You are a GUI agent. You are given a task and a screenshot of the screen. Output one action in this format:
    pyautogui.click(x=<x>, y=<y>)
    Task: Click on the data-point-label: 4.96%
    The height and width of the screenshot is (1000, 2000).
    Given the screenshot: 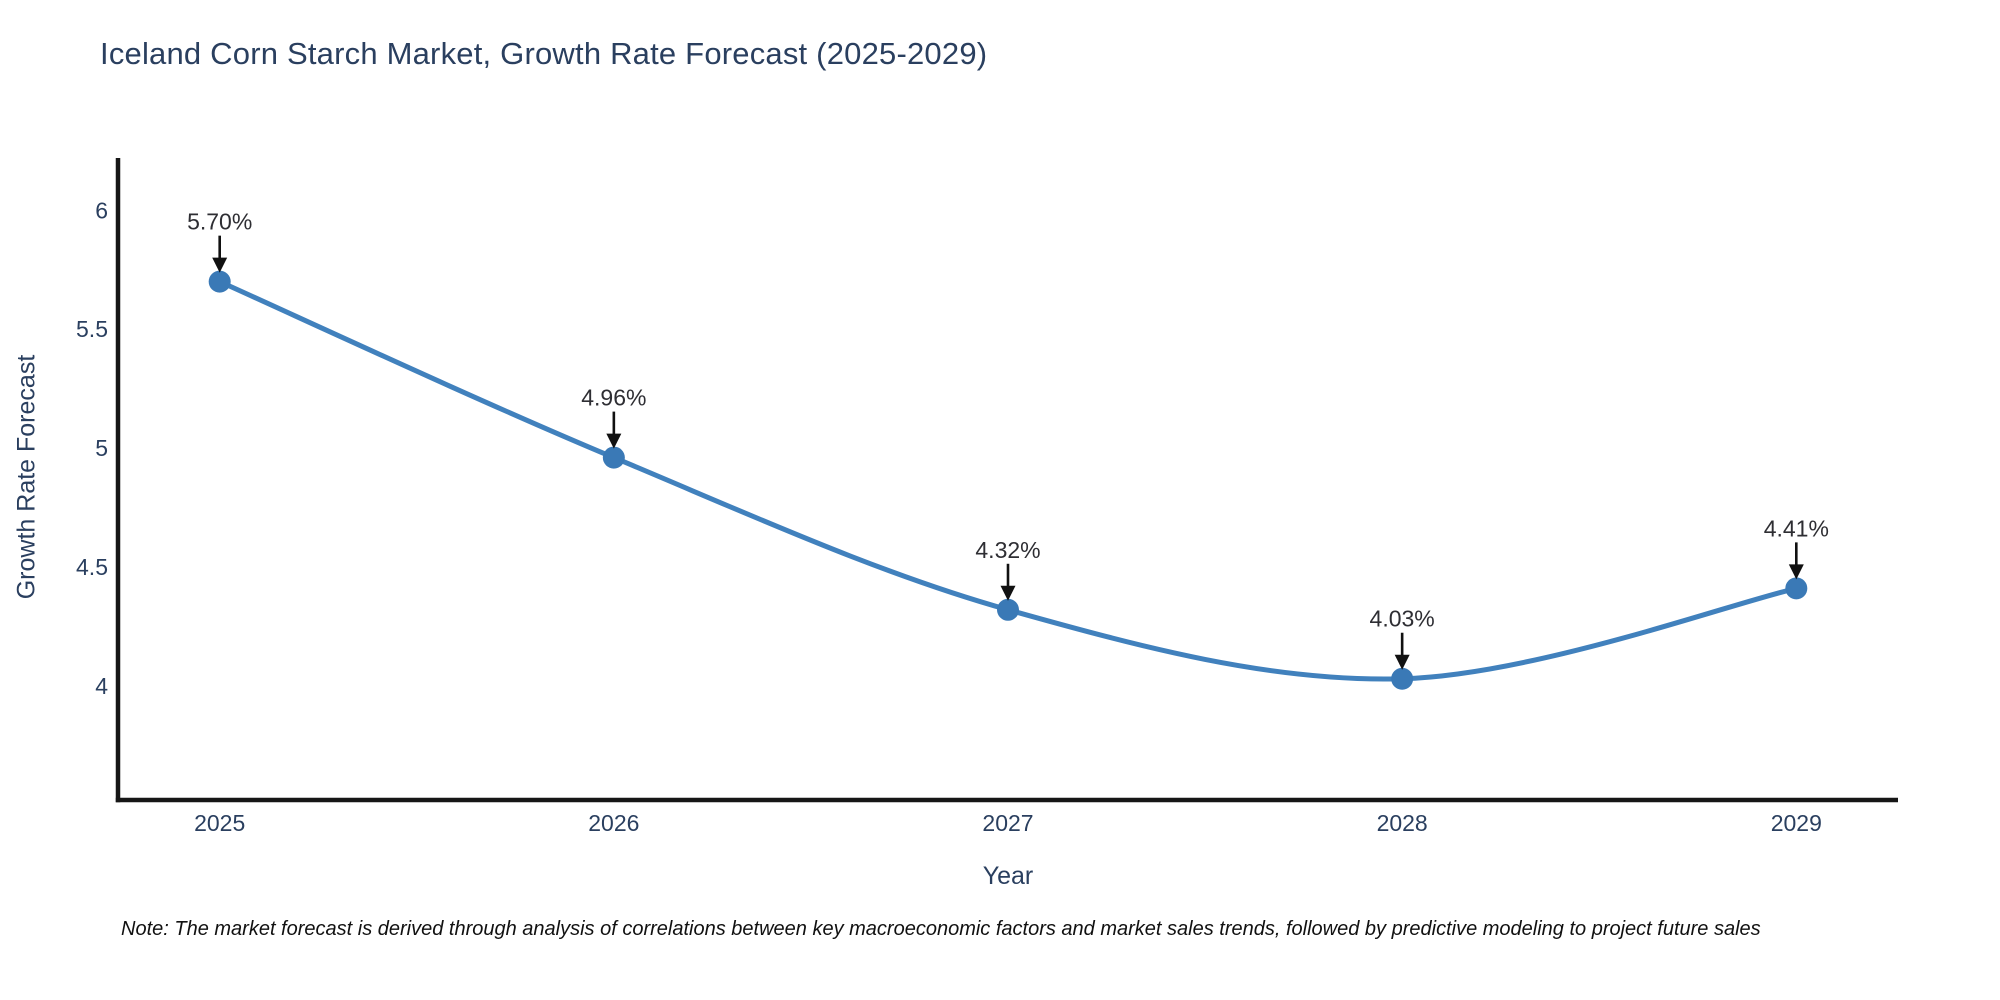 What is the action you would take?
    pyautogui.click(x=613, y=398)
    